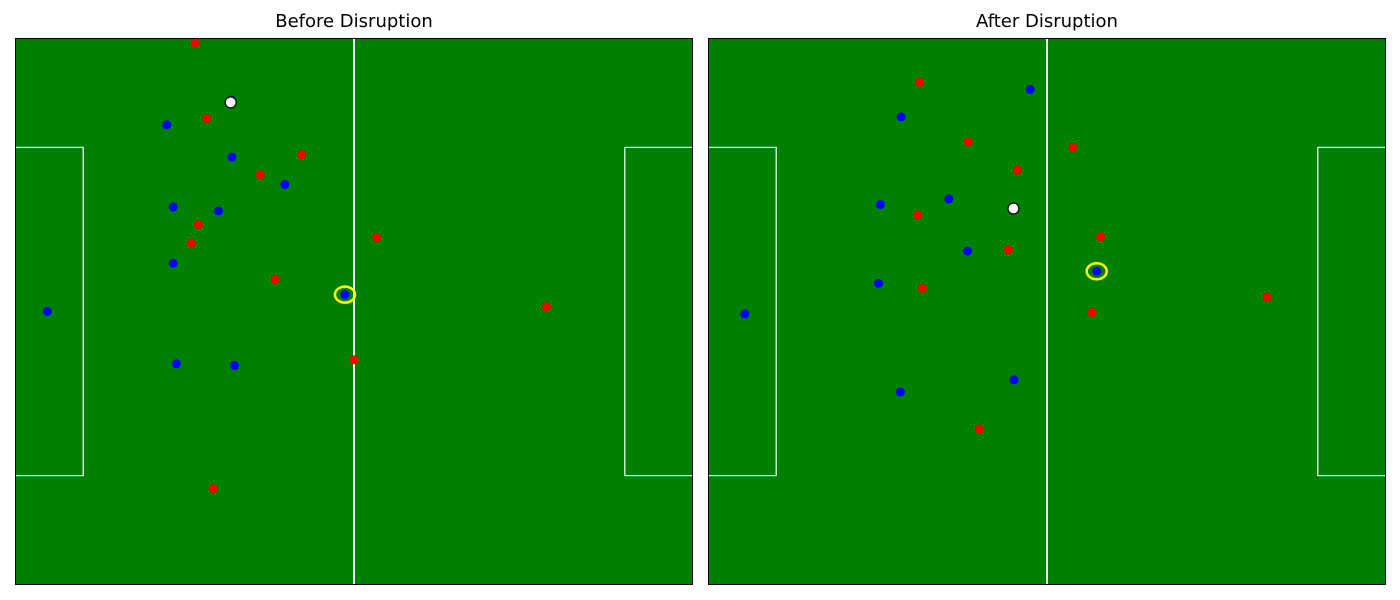 Image resolution: width=1400 pixels, height=600 pixels. Describe the element at coordinates (1013, 208) in the screenshot. I see `ball-marker-after` at that location.